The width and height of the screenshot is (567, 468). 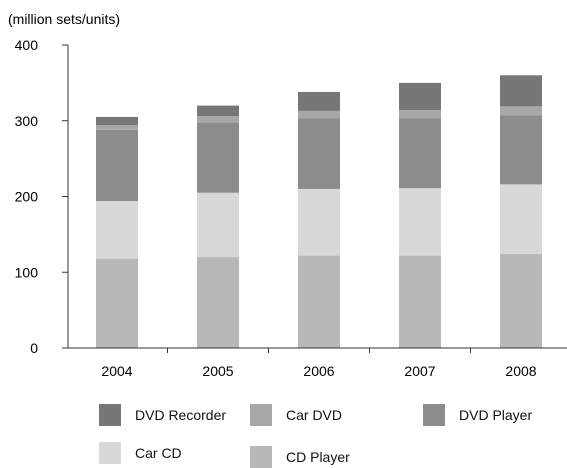 What do you see at coordinates (117, 230) in the screenshot?
I see `bar-segment-car-cd-2004` at bounding box center [117, 230].